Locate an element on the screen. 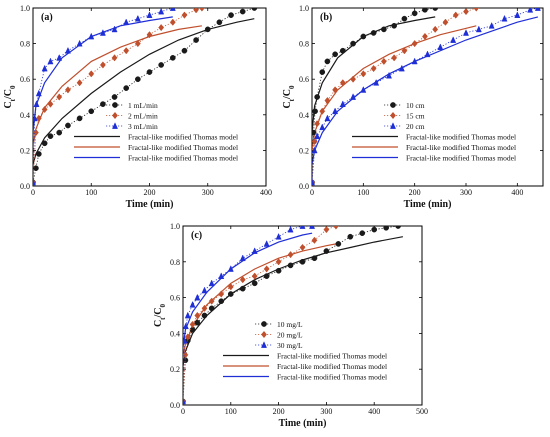 Image resolution: width=550 pixels, height=437 pixels. model-curve-red is located at coordinates (260, 301).